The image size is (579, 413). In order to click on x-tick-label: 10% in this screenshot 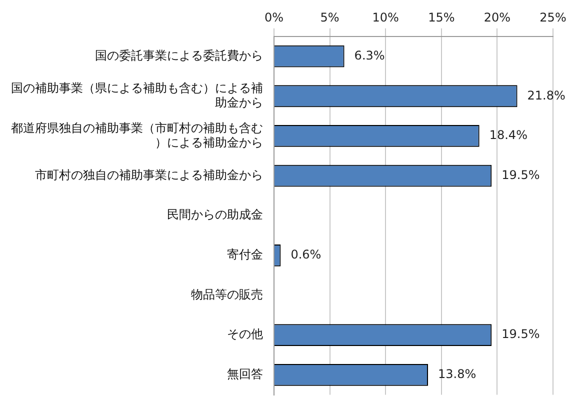, I will do `click(385, 17)`.